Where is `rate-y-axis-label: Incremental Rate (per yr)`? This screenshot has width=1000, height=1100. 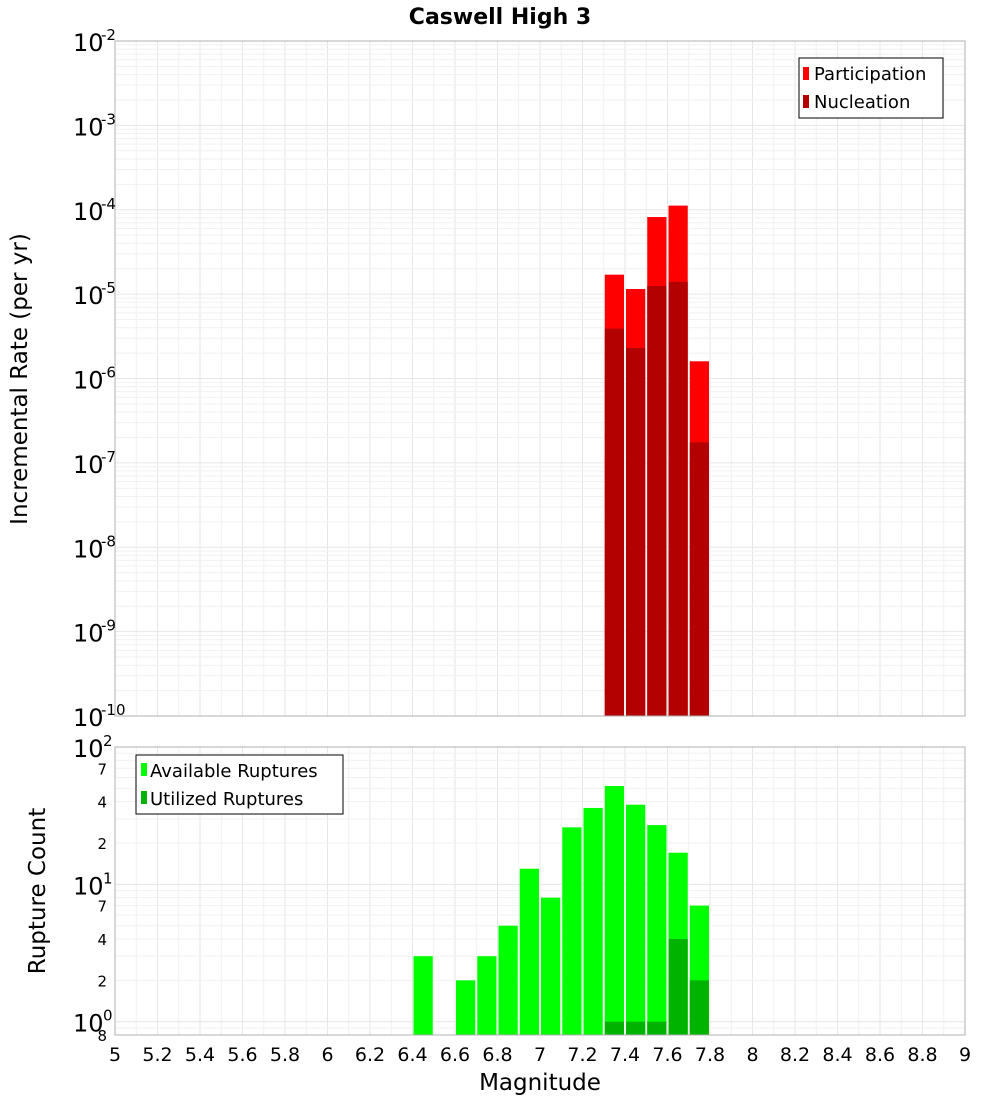 rate-y-axis-label: Incremental Rate (per yr) is located at coordinates (20, 379).